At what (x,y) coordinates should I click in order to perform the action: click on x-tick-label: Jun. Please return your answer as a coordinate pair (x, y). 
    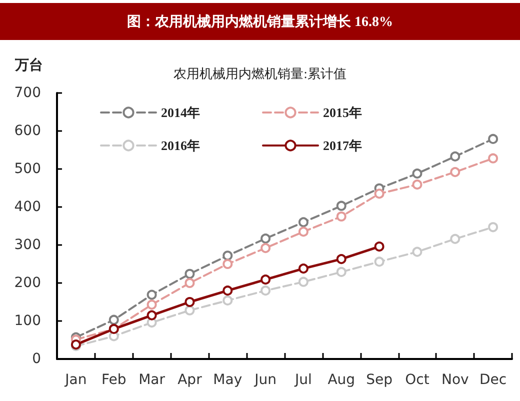
    Looking at the image, I should click on (265, 380).